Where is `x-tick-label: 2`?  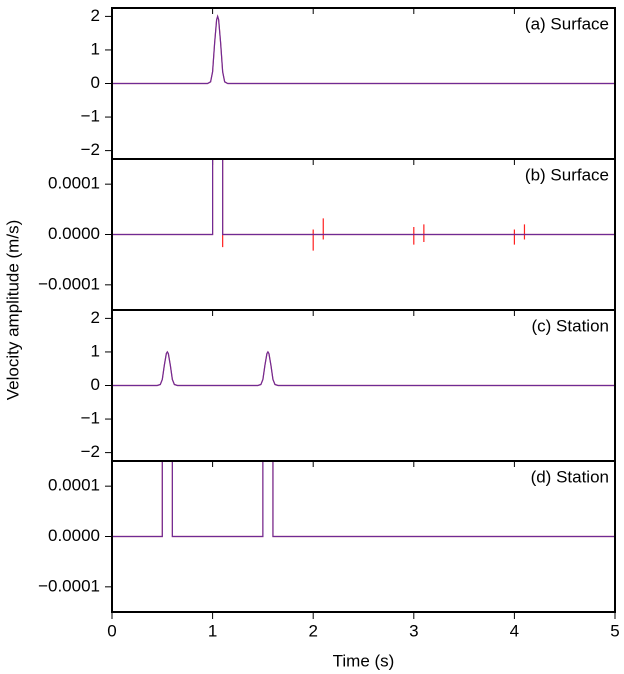
x-tick-label: 2 is located at coordinates (312, 630).